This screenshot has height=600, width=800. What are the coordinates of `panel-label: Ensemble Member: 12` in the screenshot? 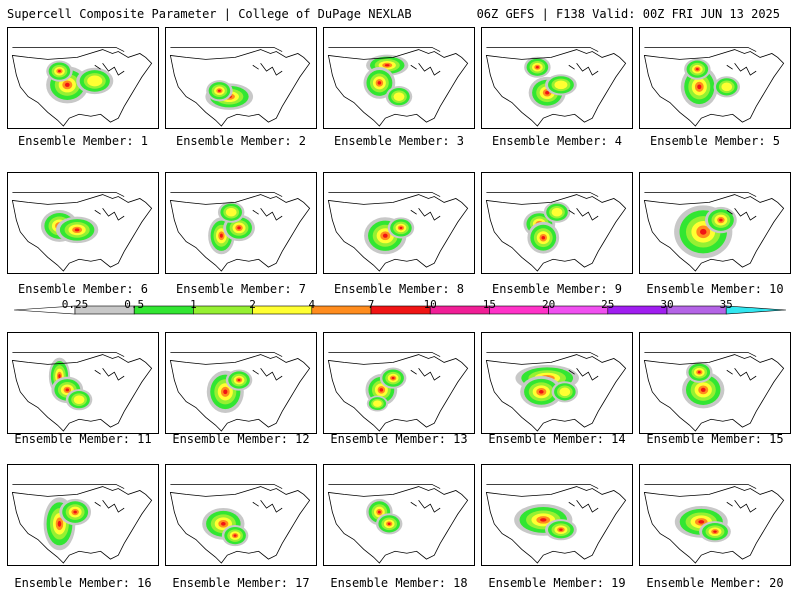 It's located at (241, 439).